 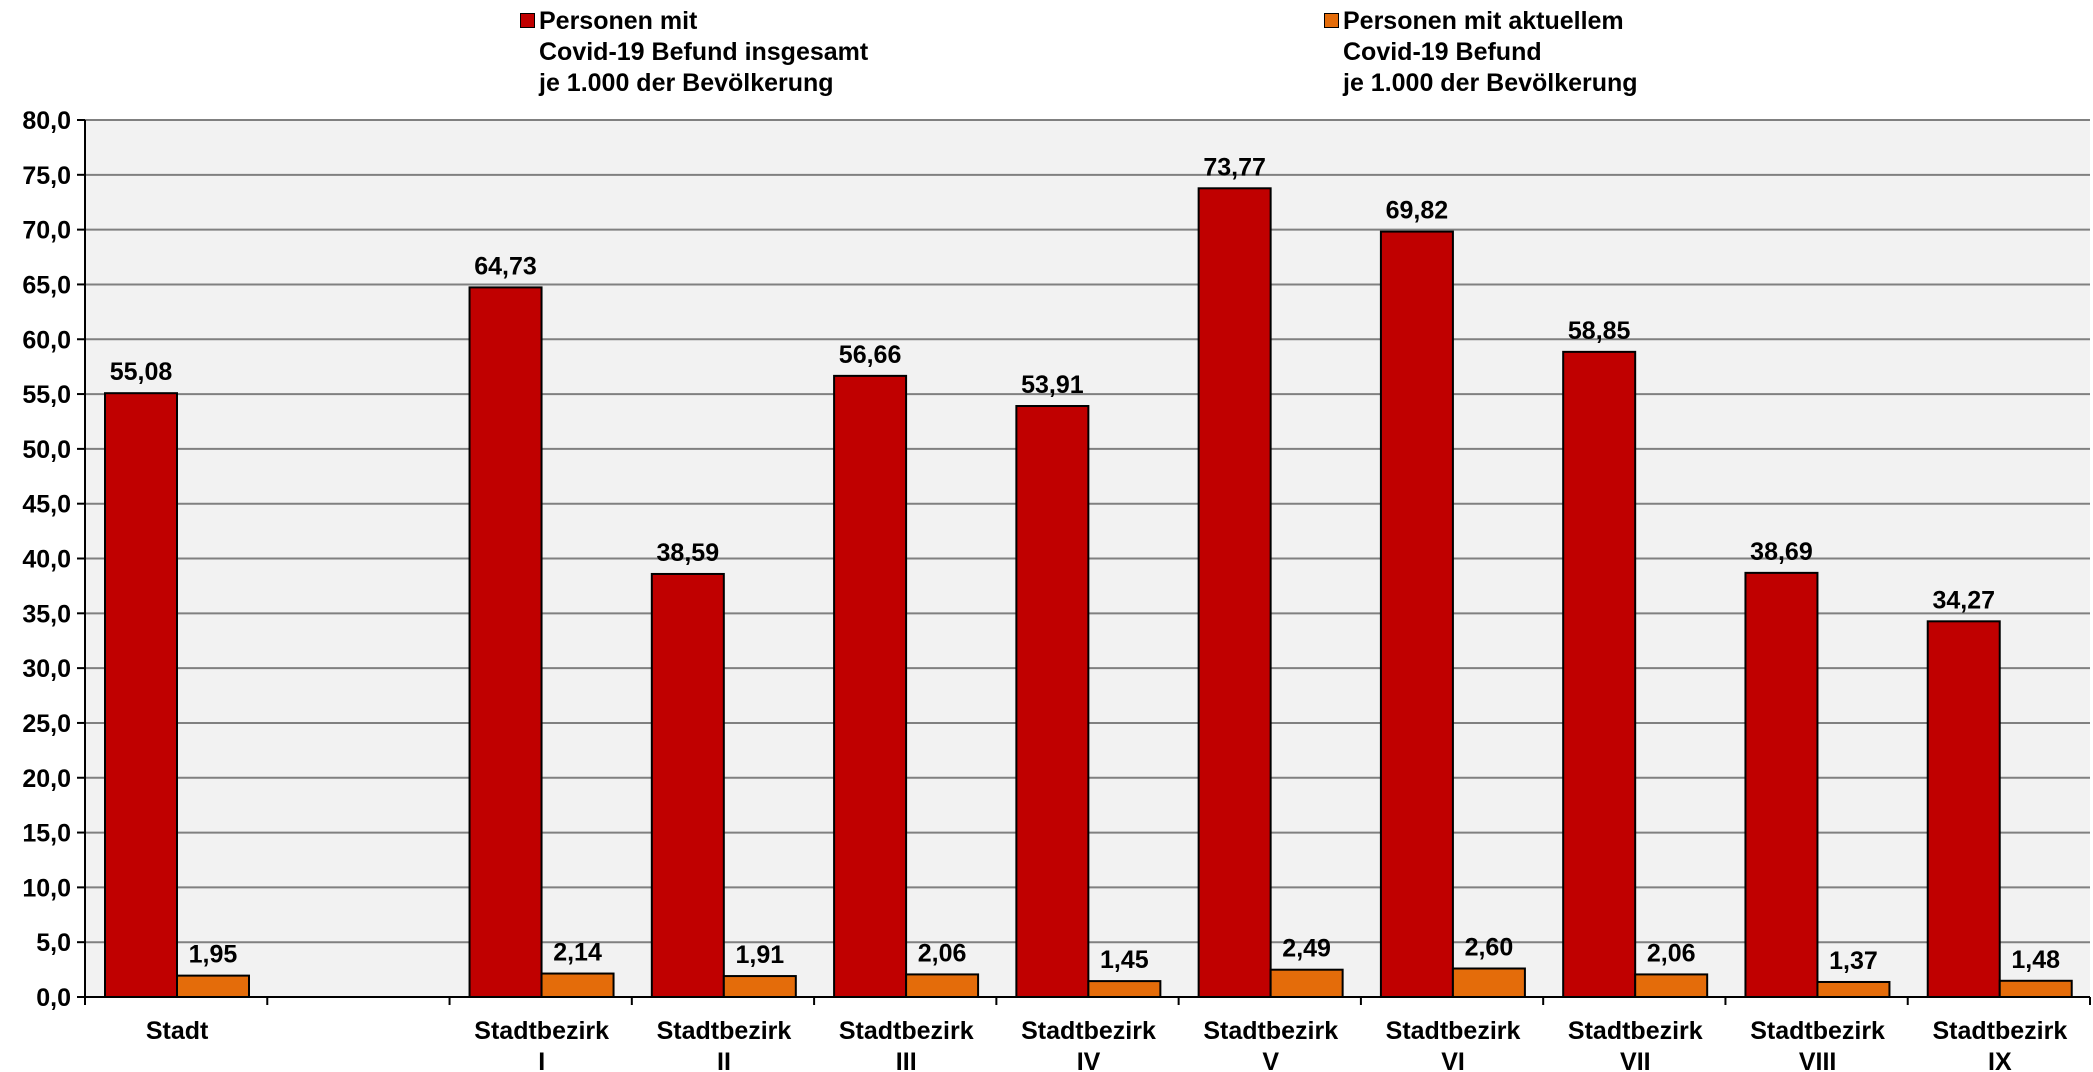 I want to click on legend-label-series-2-line-3: je 1.000 der Bevölkerung, so click(x=1490, y=83).